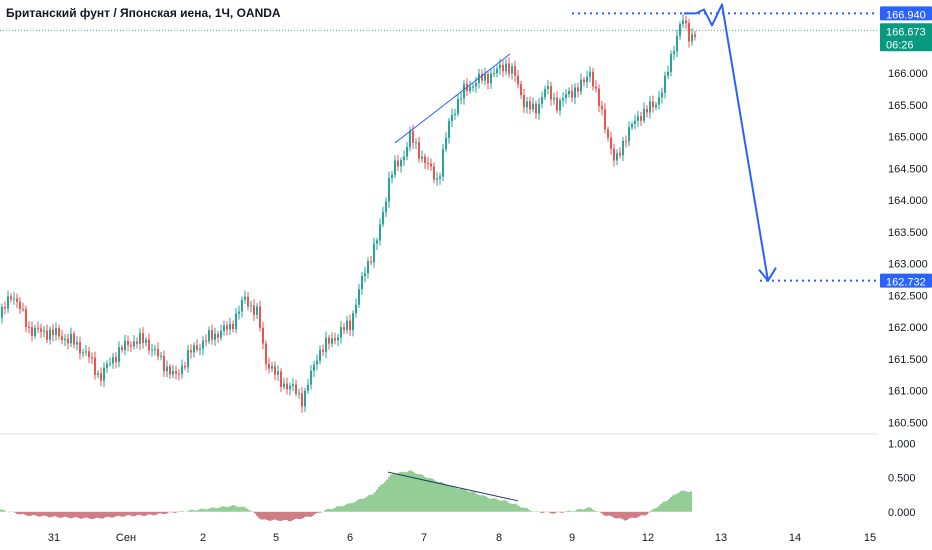 The width and height of the screenshot is (932, 550). What do you see at coordinates (902, 513) in the screenshot?
I see `oscillator-tick-label: 0.000` at bounding box center [902, 513].